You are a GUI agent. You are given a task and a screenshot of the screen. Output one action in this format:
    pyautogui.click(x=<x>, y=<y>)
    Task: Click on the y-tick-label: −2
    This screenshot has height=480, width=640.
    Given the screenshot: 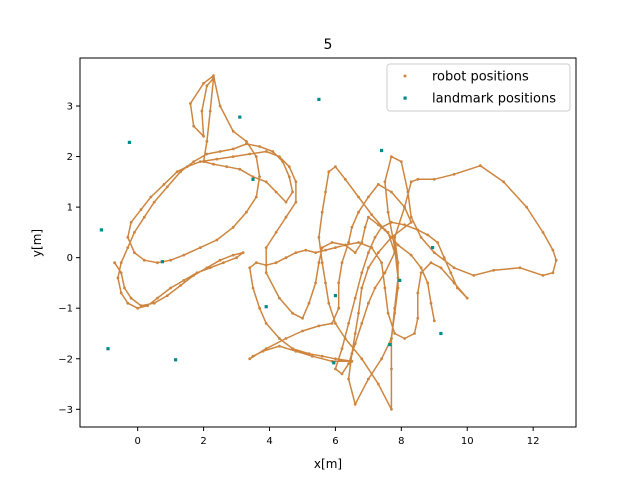 What is the action you would take?
    pyautogui.click(x=65, y=359)
    